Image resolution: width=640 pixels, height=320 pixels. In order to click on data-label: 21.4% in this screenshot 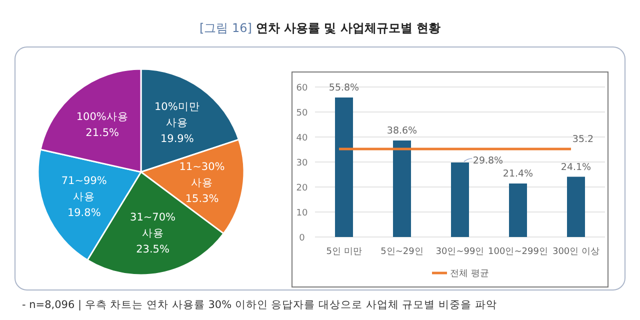, I will do `click(518, 174)`.